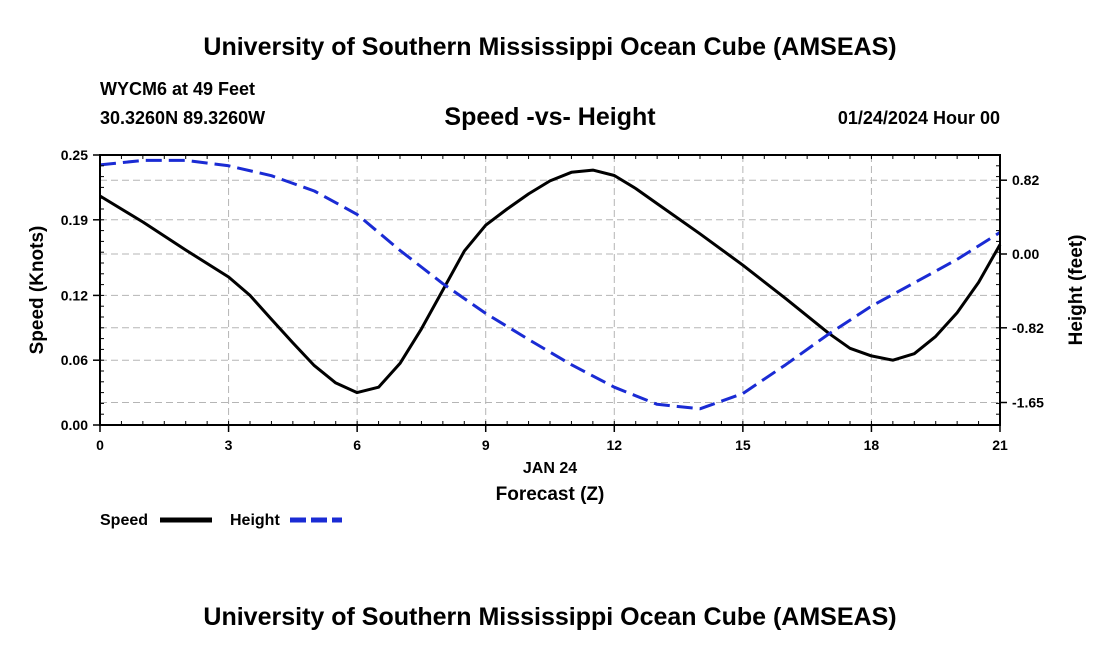 This screenshot has width=1100, height=650. What do you see at coordinates (74, 360) in the screenshot?
I see `y-tick-label: 0.06` at bounding box center [74, 360].